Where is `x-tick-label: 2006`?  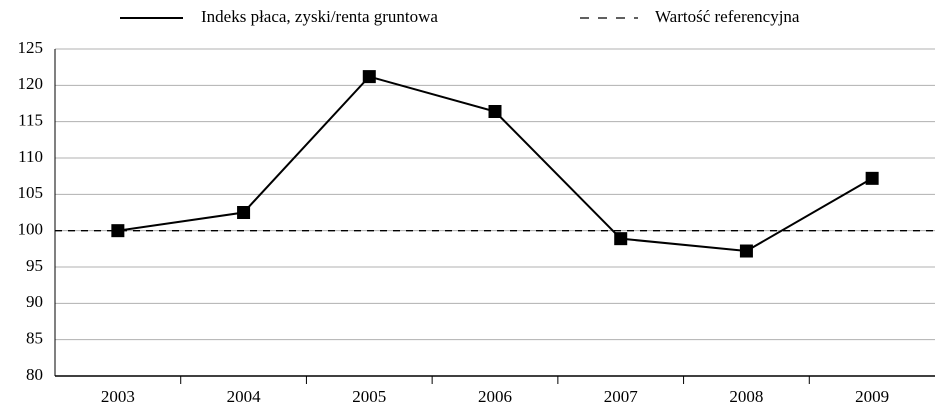
x-tick-label: 2006 is located at coordinates (495, 396).